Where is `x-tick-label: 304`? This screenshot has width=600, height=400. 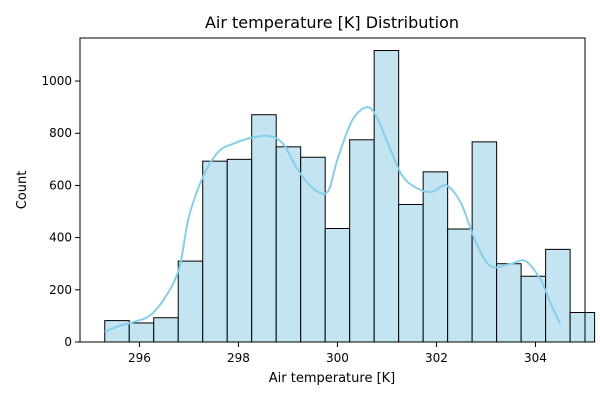
x-tick-label: 304 is located at coordinates (535, 358).